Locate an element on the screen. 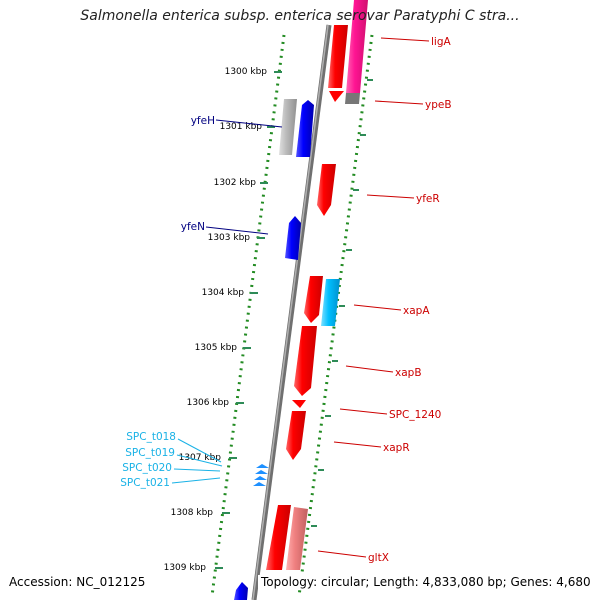  label-xapB: xapB is located at coordinates (408, 373).